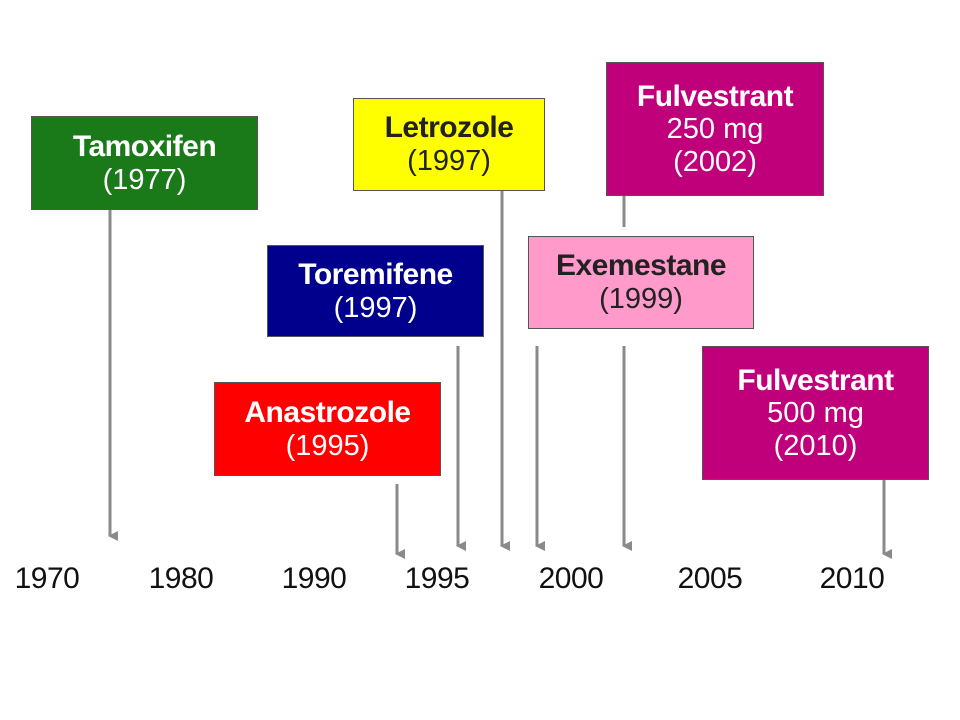  Describe the element at coordinates (47, 578) in the screenshot. I see `axis-year-label: 1970` at that location.